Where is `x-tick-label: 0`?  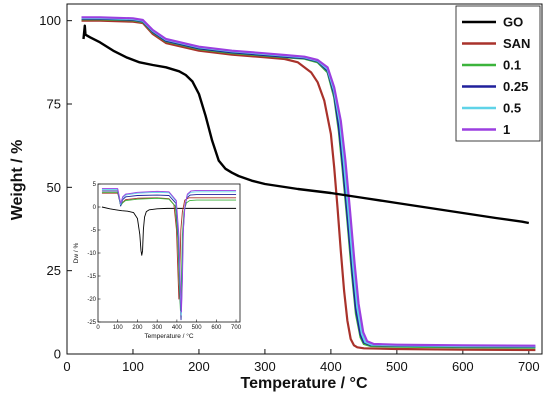 x-tick-label: 0 is located at coordinates (66, 366).